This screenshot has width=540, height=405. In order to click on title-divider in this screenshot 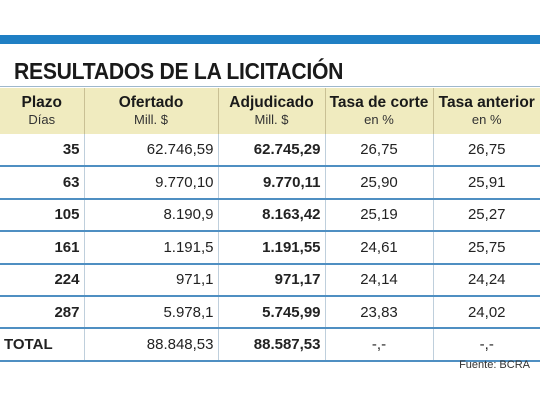, I will do `click(270, 86)`.